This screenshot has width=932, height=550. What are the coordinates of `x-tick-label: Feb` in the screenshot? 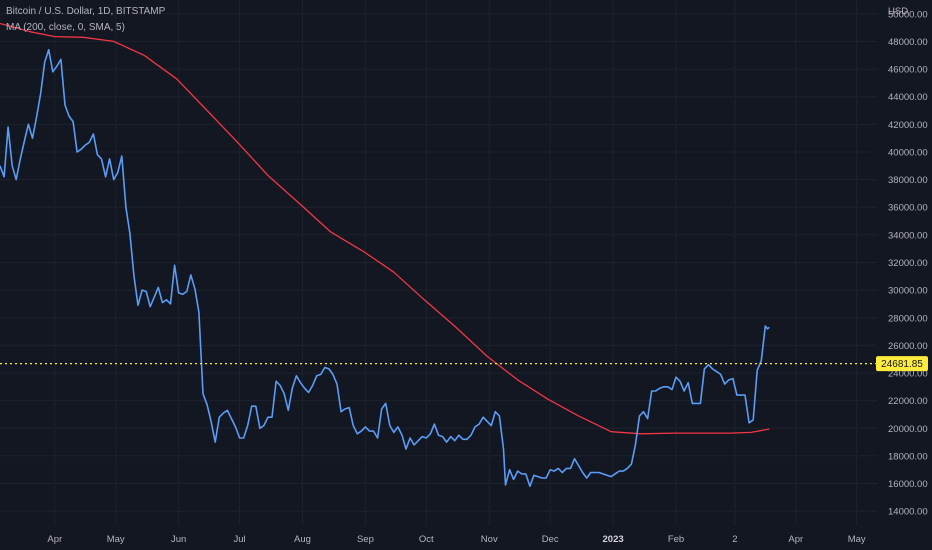 It's located at (676, 539).